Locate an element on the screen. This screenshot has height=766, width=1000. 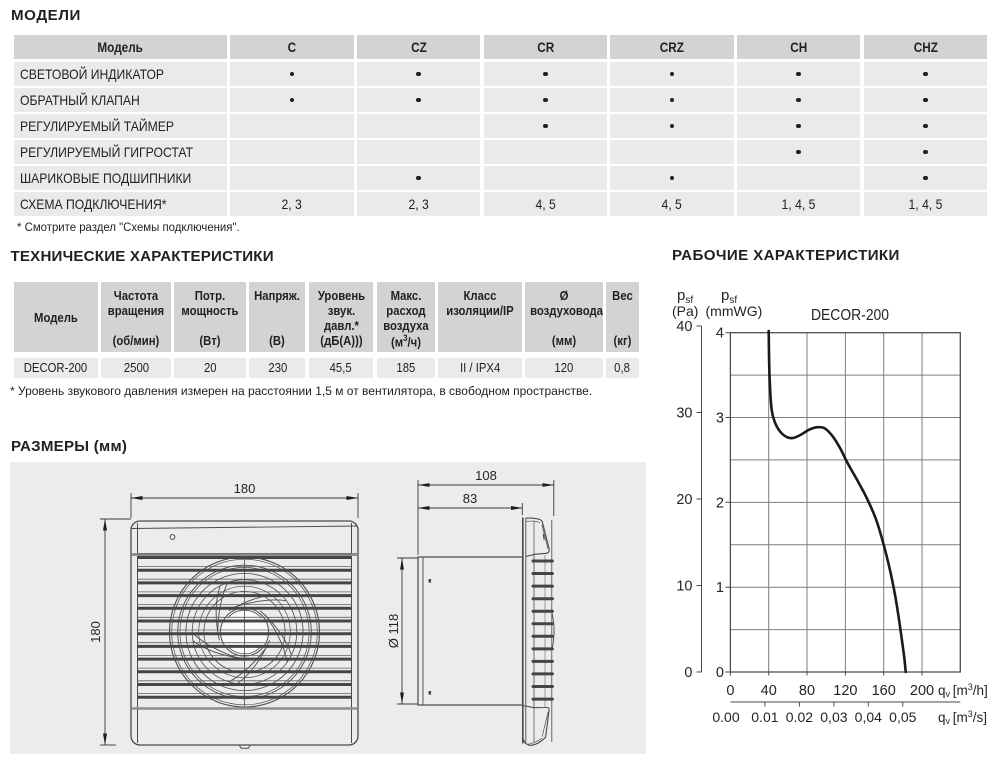
svg-text: (mmWG) is located at coordinates (734, 311).